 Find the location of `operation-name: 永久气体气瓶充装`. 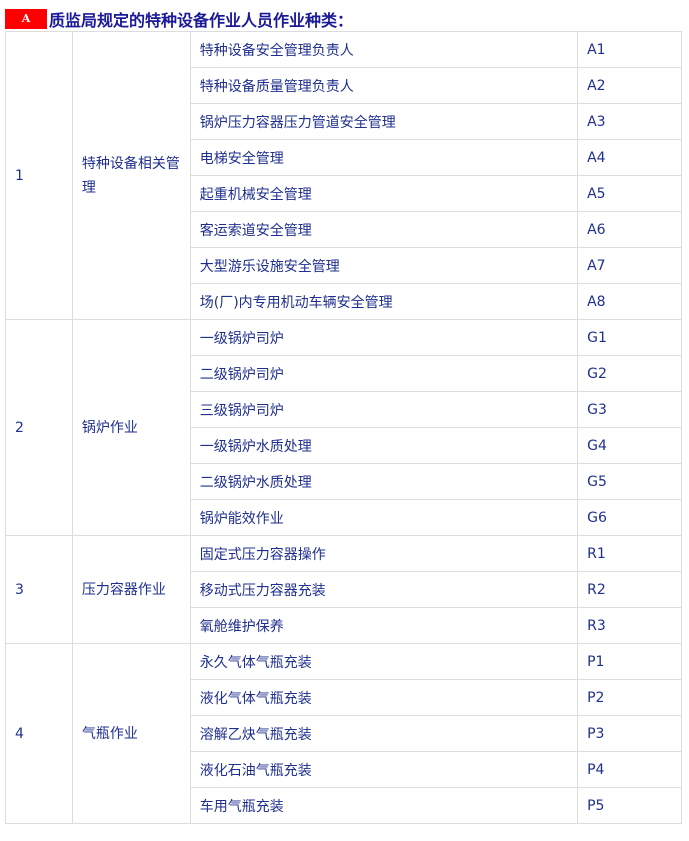

operation-name: 永久气体气瓶充装 is located at coordinates (384, 661).